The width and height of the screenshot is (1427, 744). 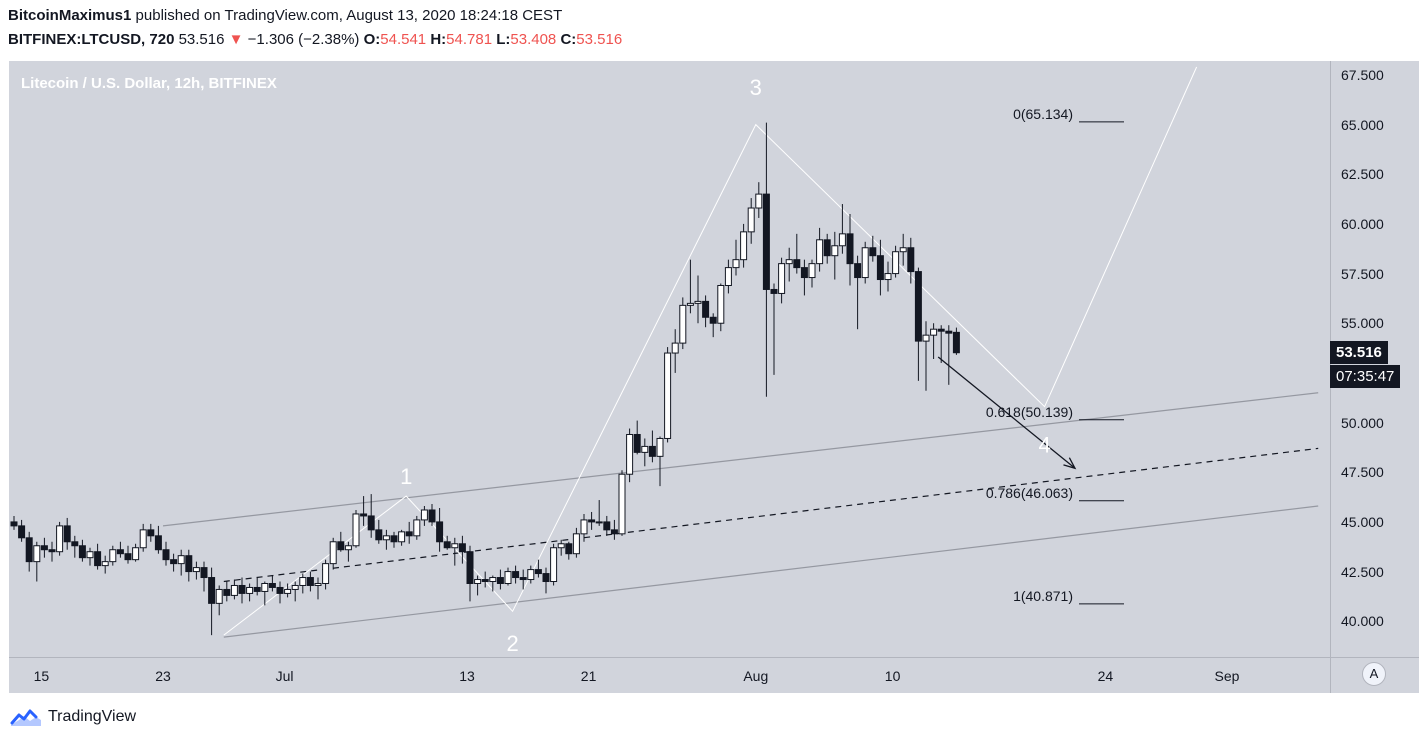 I want to click on wave-label: 3, so click(x=756, y=87).